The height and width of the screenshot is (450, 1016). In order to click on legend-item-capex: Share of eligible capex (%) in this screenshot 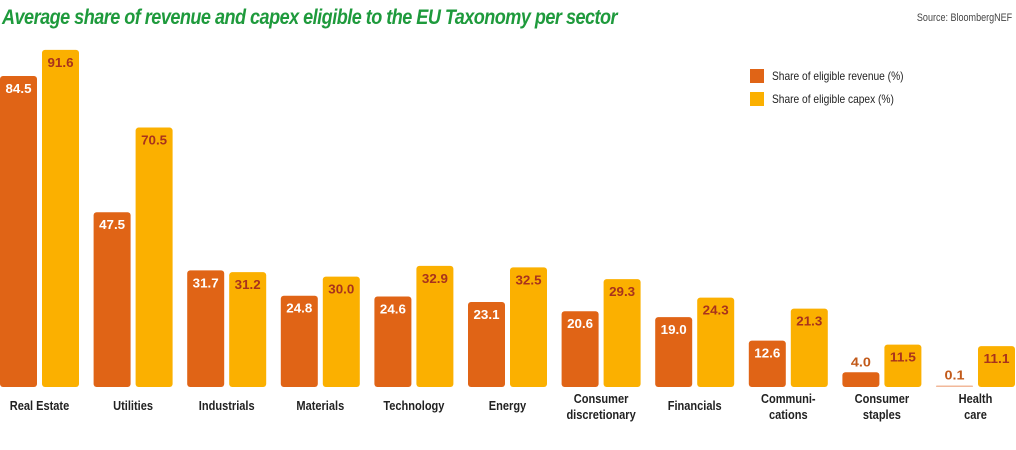, I will do `click(838, 98)`.